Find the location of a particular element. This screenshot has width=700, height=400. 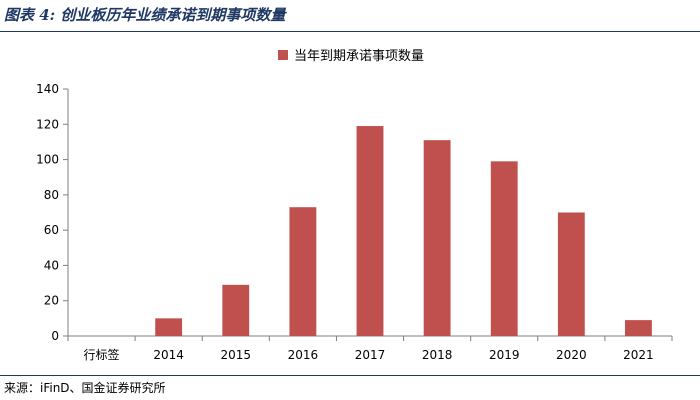

bar-2021 is located at coordinates (638, 328).